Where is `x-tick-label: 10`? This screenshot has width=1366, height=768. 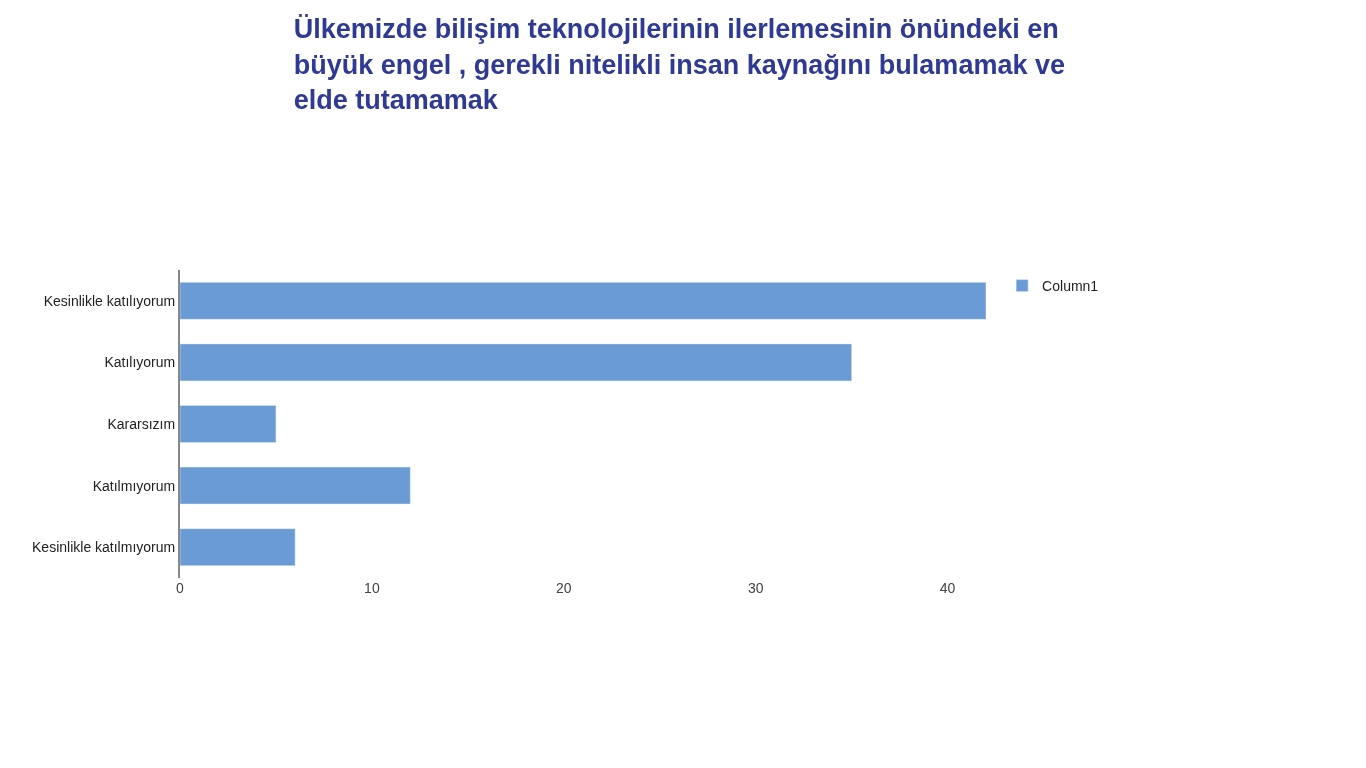
x-tick-label: 10 is located at coordinates (372, 588).